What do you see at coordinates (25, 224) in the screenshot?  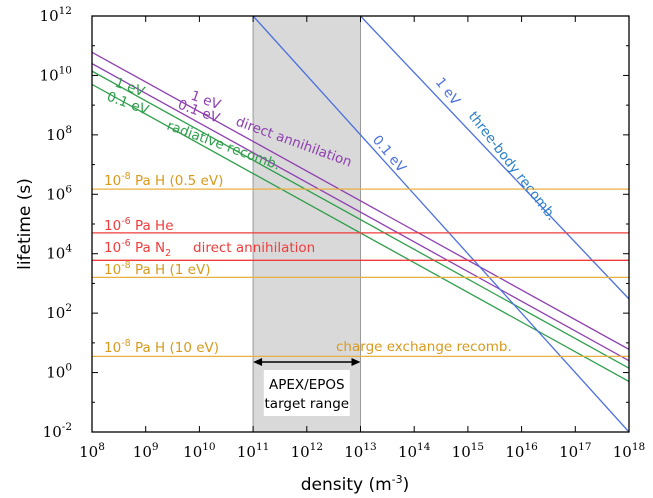 I see `y-axis-label: lifetime (s)` at bounding box center [25, 224].